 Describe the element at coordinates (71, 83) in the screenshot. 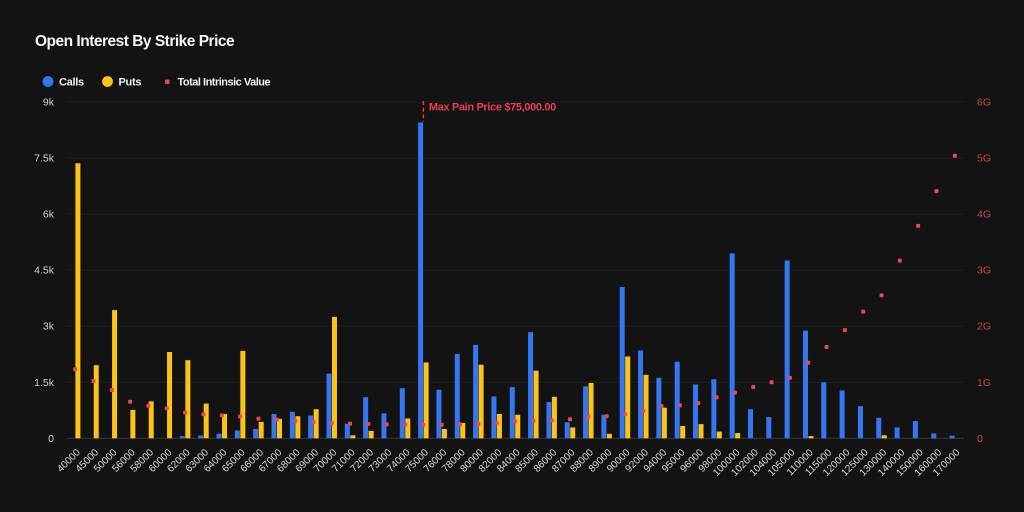

I see `svg-text: Calls` at that location.